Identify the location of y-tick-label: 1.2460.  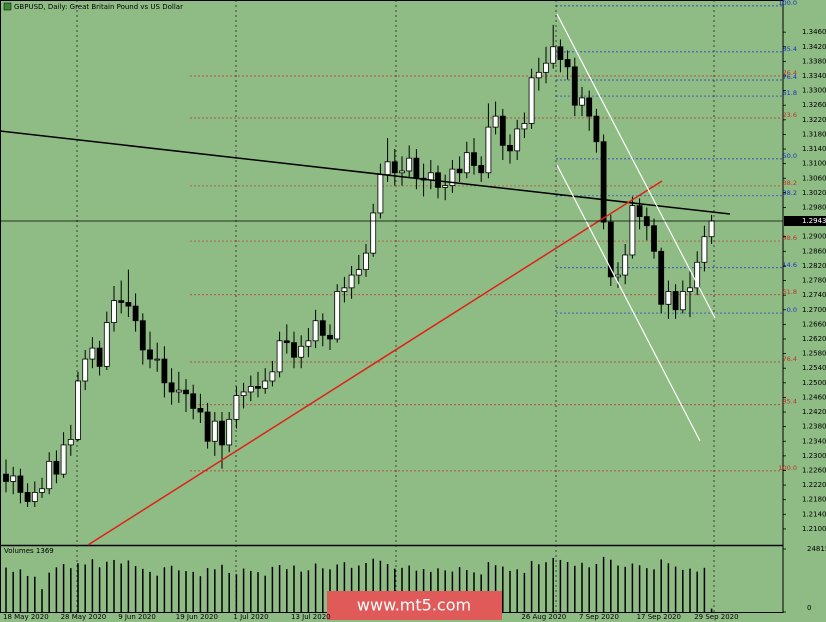
(814, 397).